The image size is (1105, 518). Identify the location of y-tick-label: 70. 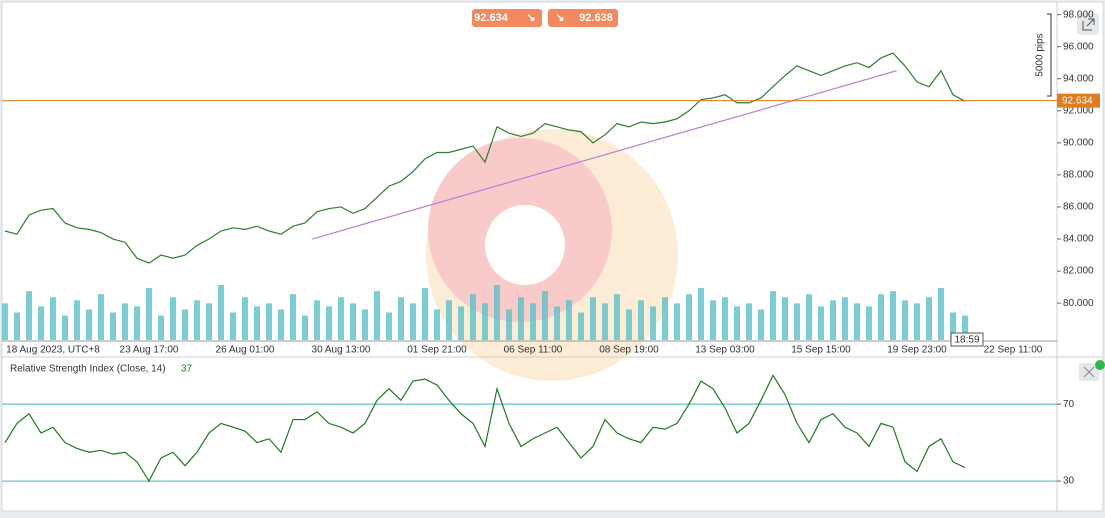
(1069, 404).